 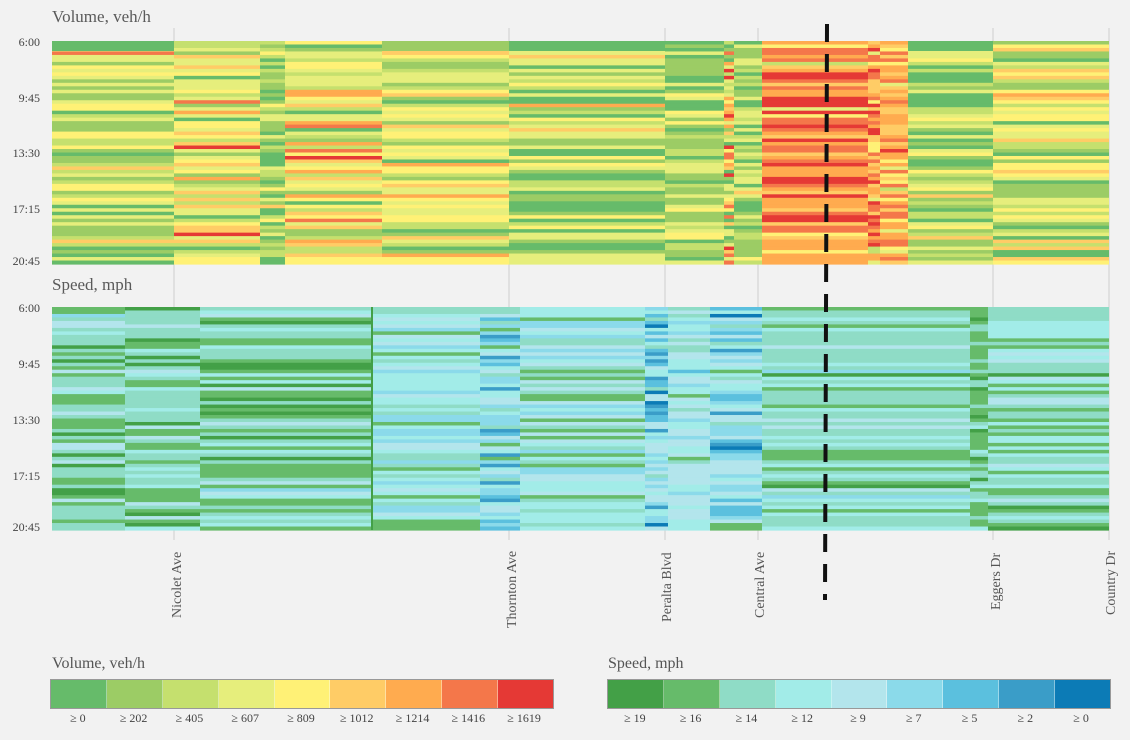 What do you see at coordinates (1111, 582) in the screenshot?
I see `street-label-country: Country Dr` at bounding box center [1111, 582].